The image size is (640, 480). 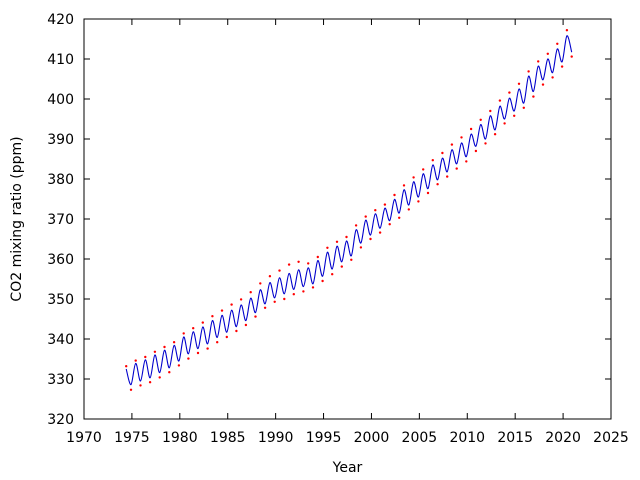 I want to click on x-tick-label: 1970, so click(x=84, y=438).